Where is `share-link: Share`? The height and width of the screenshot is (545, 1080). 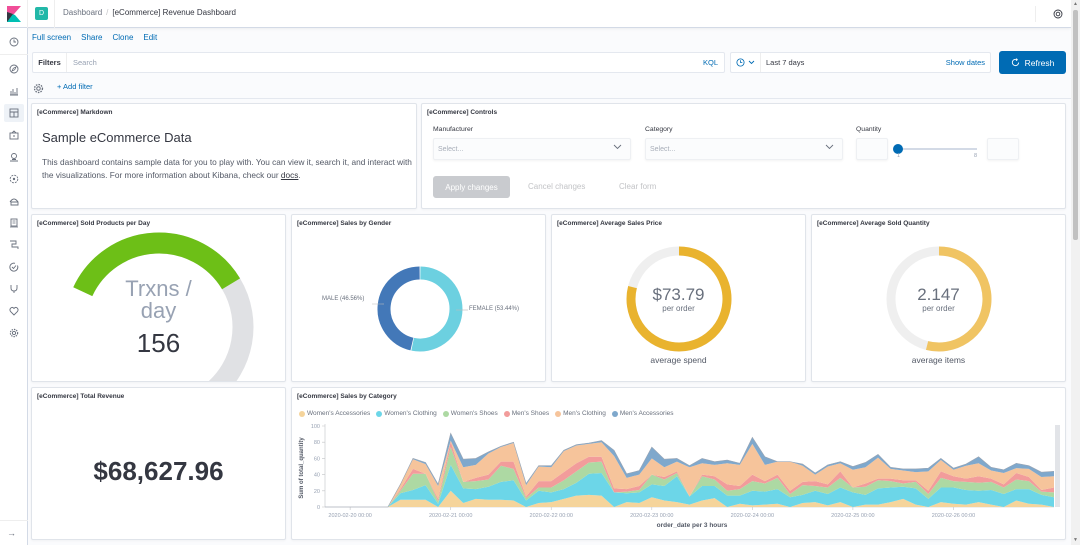 share-link: Share is located at coordinates (92, 37).